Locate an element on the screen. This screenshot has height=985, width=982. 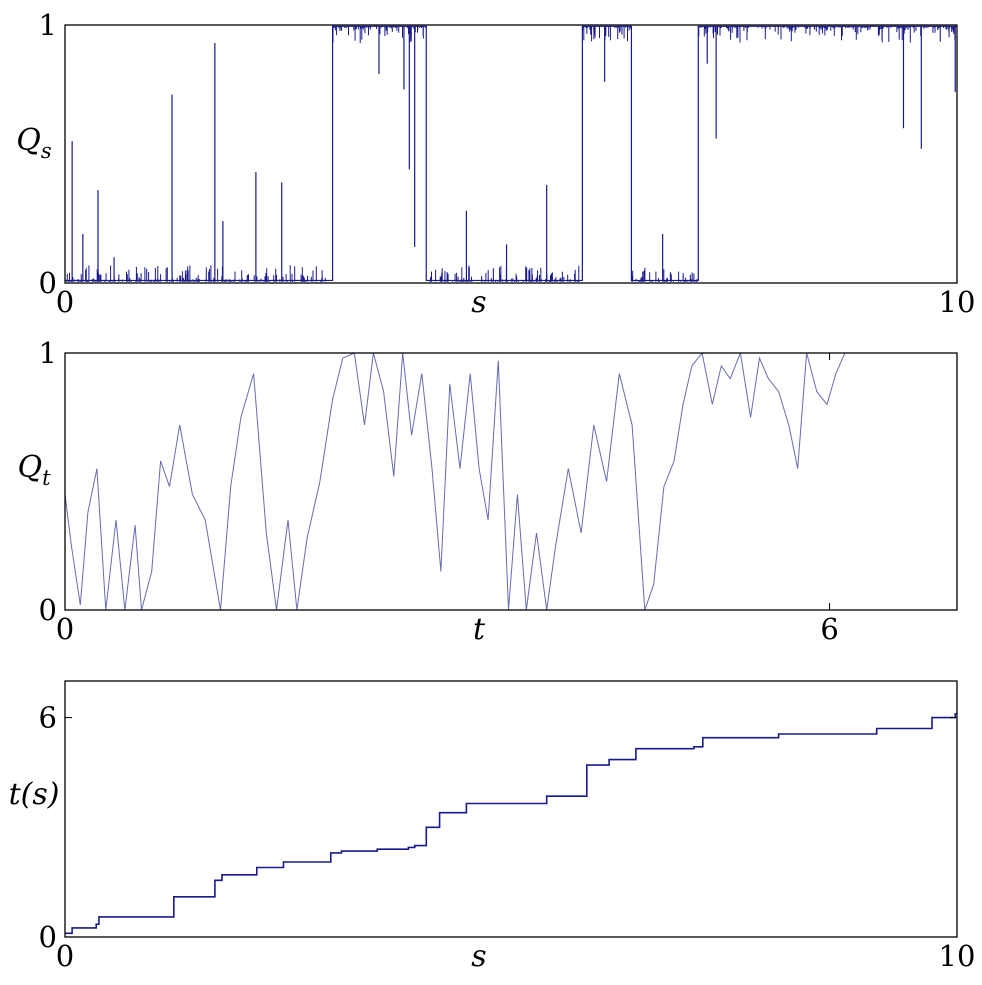
y-axis-label: t(s) is located at coordinates (34, 794).